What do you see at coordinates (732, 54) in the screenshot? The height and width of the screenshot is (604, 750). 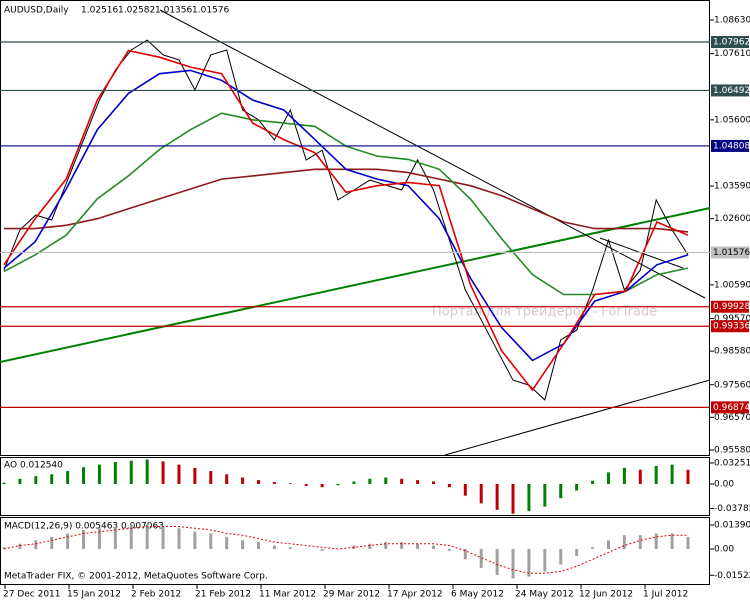 I see `y-tick-label: 1.07610` at bounding box center [732, 54].